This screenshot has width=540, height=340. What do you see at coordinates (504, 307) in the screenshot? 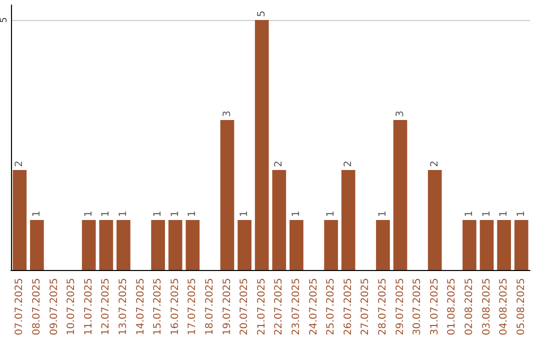
I see `x-tick-label: 04.08.2025` at bounding box center [504, 307].